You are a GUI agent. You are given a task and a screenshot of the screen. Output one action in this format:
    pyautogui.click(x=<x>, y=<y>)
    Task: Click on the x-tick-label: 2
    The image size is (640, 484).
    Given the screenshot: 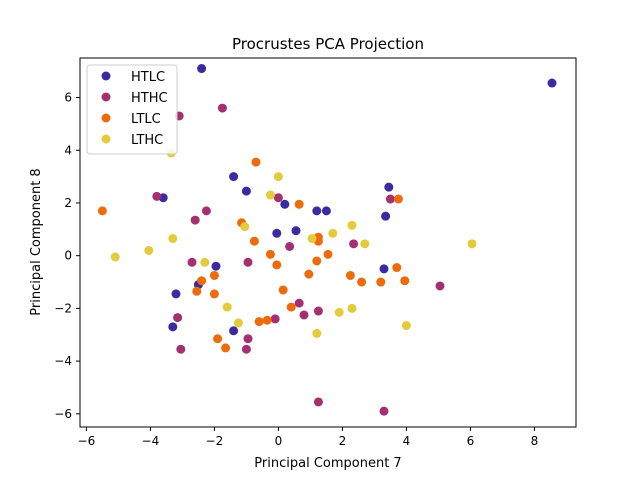 What is the action you would take?
    pyautogui.click(x=343, y=441)
    